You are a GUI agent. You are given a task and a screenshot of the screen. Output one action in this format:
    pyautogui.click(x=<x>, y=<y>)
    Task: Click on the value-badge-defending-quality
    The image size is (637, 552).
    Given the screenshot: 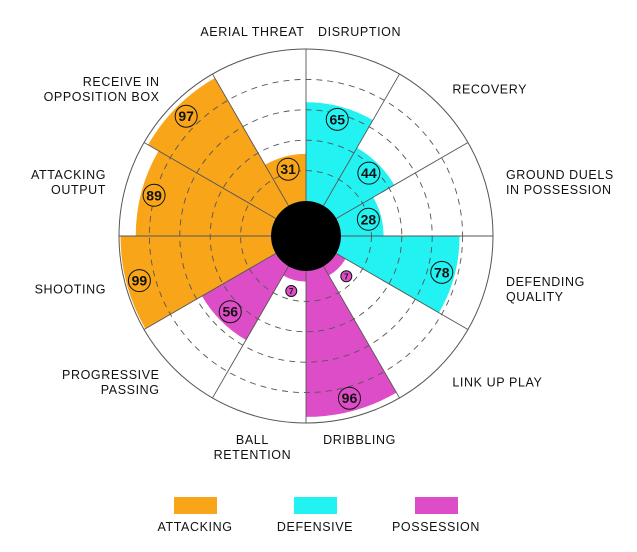 What is the action you would take?
    pyautogui.click(x=442, y=272)
    